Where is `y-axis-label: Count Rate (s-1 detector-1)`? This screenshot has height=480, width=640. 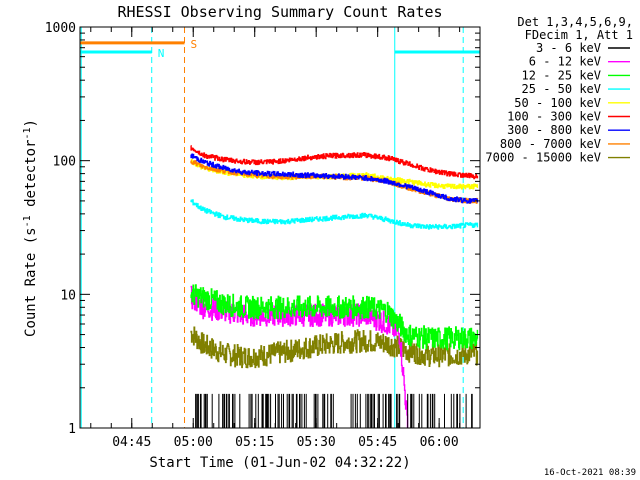 y-axis-label: Count Rate (s-1 detector-1) is located at coordinates (30, 228).